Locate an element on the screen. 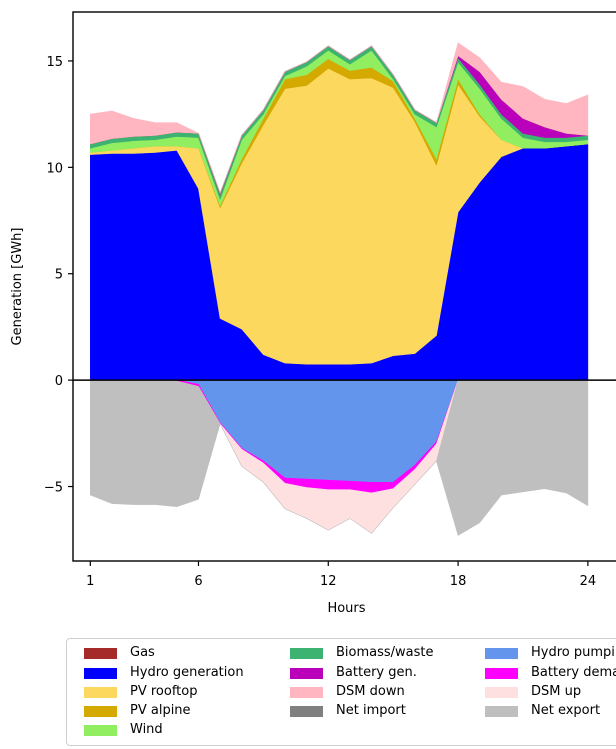 The width and height of the screenshot is (616, 749). y-tick-label: 5 is located at coordinates (59, 275).